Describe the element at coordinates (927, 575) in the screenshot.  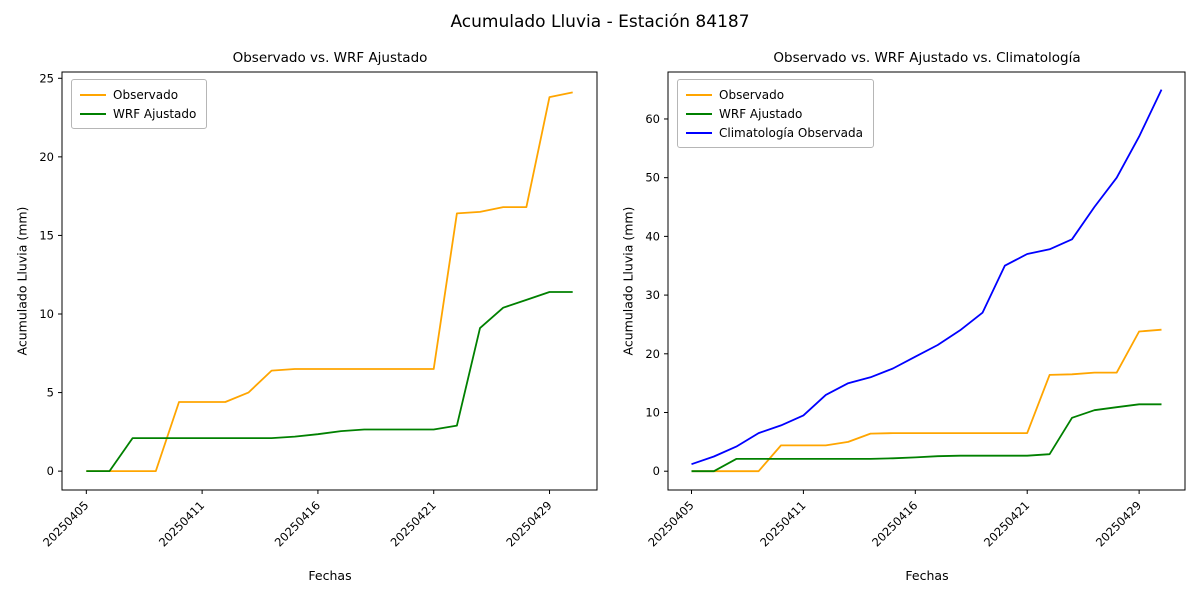
I see `right-chart-xlabel: Fechas` at that location.